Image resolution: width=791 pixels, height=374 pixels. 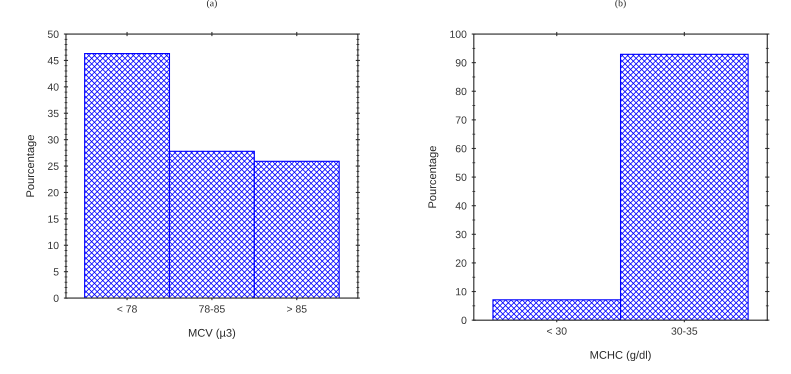 I want to click on x-tick-label: 78-85, so click(x=212, y=309).